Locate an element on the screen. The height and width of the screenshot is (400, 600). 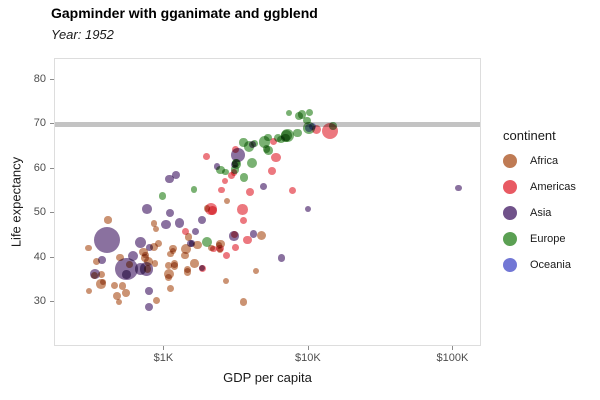
y-tick-label: 30 is located at coordinates (39, 301).